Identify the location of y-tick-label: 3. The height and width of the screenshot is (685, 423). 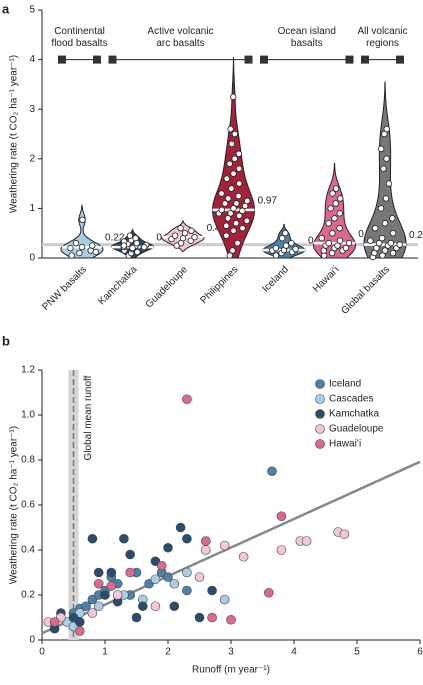
(32, 109).